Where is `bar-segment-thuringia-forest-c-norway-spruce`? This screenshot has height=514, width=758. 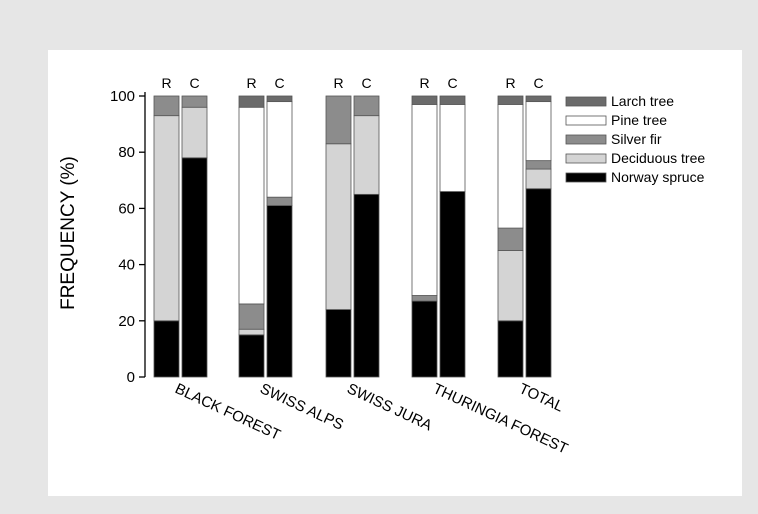
bar-segment-thuringia-forest-c-norway-spruce is located at coordinates (452, 284).